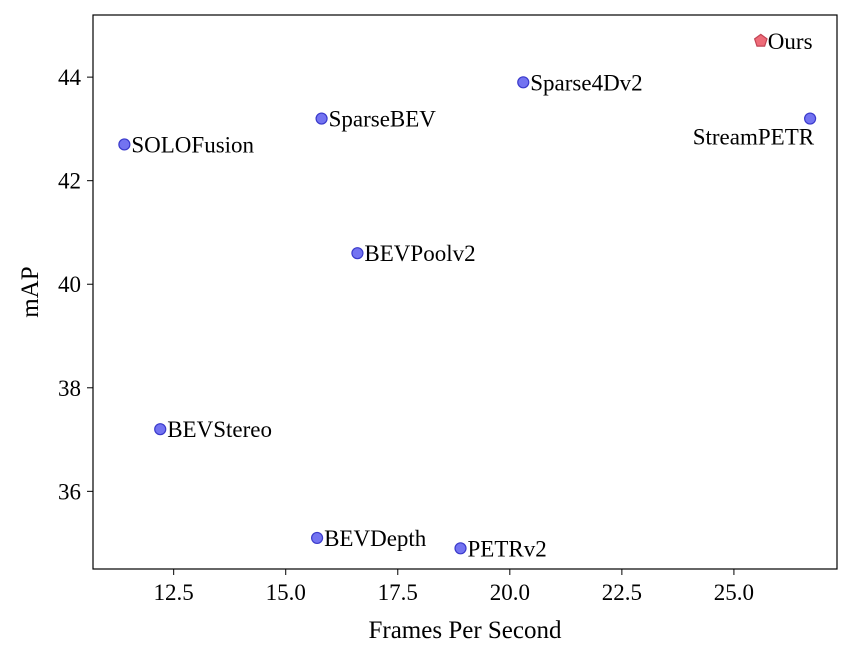 The width and height of the screenshot is (853, 661). Describe the element at coordinates (124, 144) in the screenshot. I see `point-solofusion` at that location.